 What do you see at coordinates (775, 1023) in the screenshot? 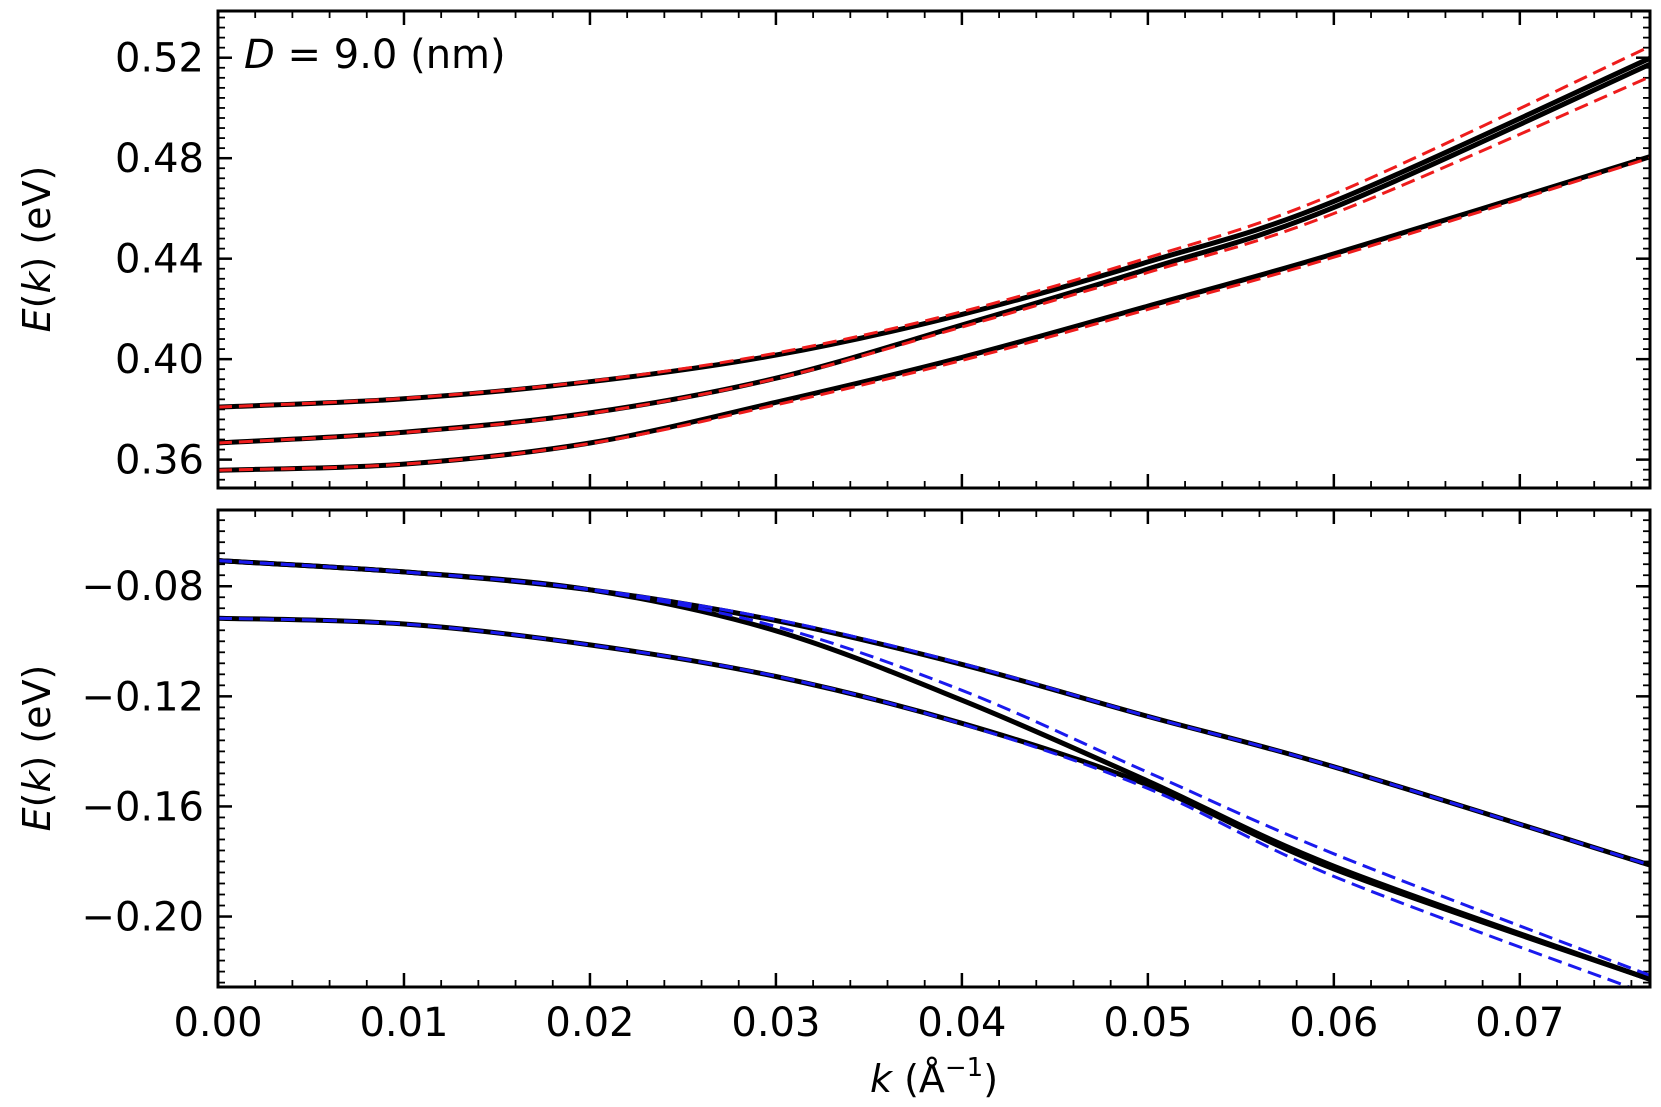
I see `x-tick-label: 0.03` at bounding box center [775, 1023].